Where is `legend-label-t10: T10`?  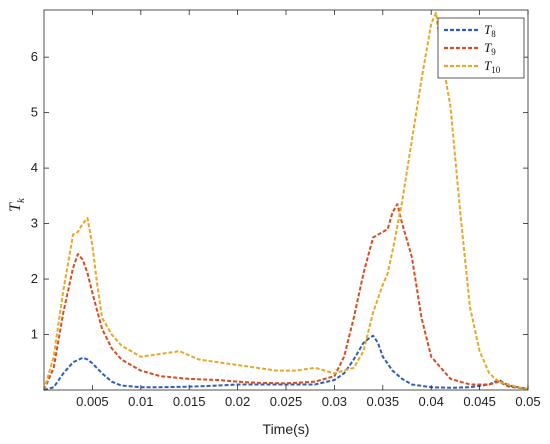 legend-label-t10: T10 is located at coordinates (492, 66).